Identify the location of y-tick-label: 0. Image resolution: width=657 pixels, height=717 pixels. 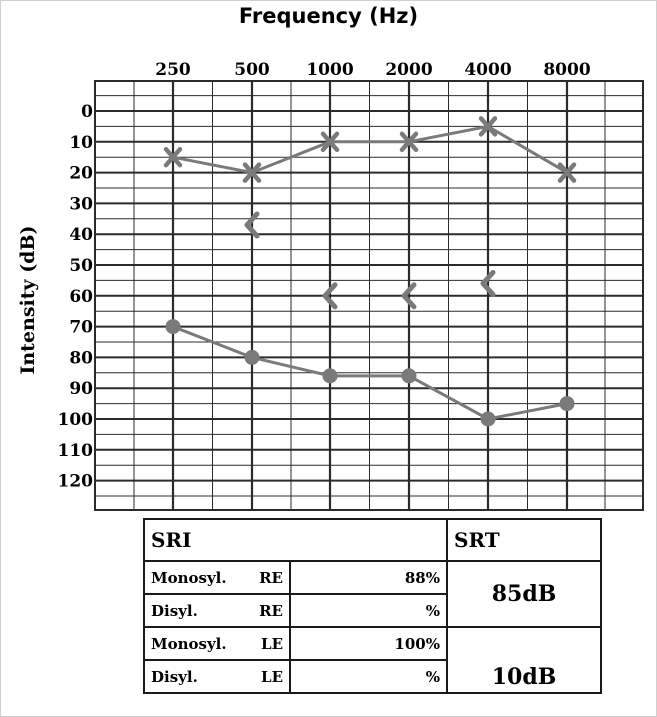
(87, 112).